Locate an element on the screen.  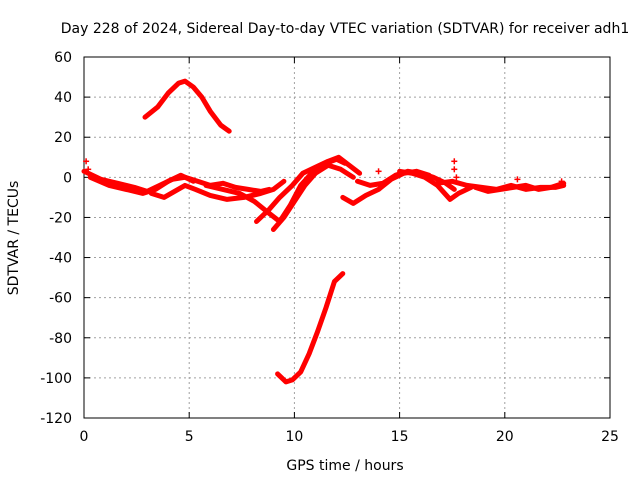
y-axis-label: SDTVAR / TECUs is located at coordinates (14, 238).